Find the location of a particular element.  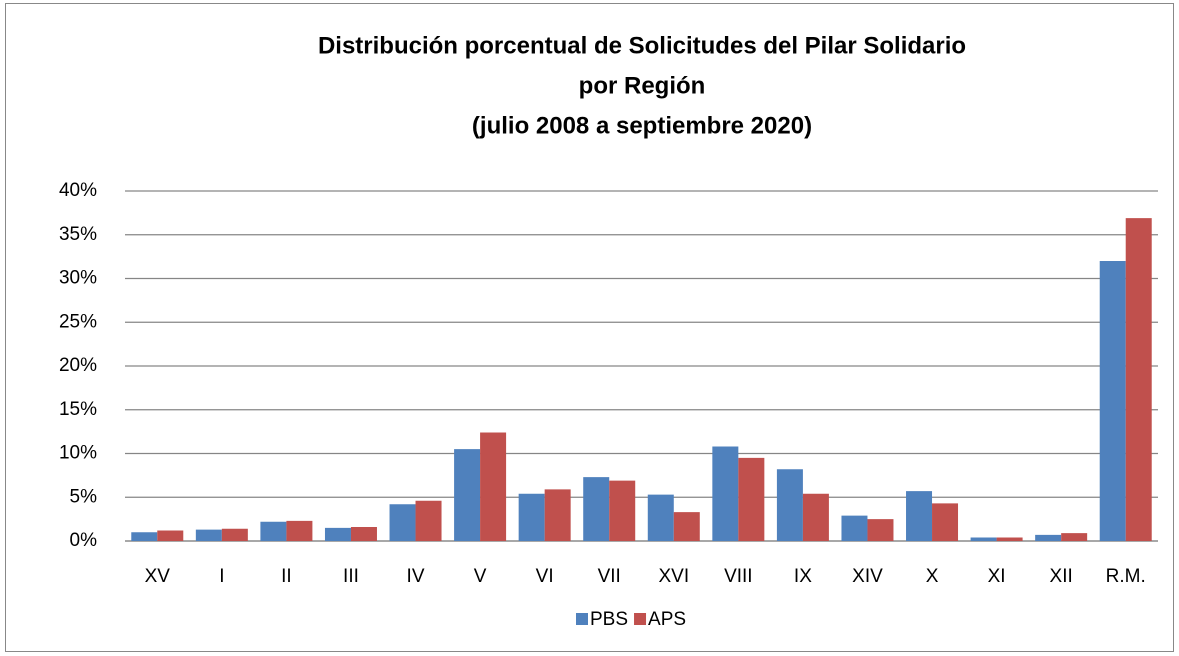

x-tick-label: XI is located at coordinates (997, 576).